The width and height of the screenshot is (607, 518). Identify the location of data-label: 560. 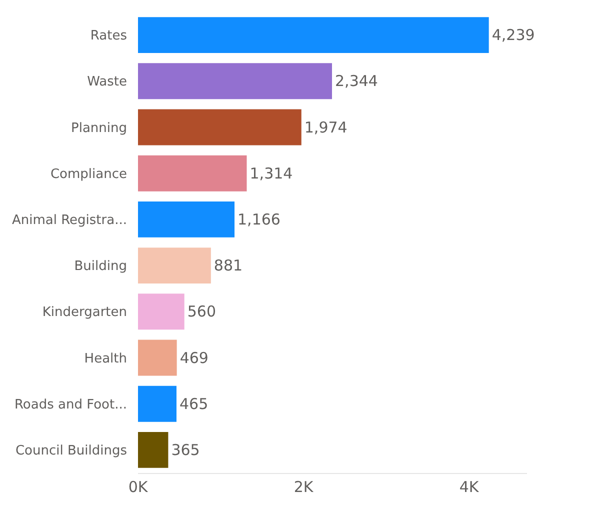
(201, 311).